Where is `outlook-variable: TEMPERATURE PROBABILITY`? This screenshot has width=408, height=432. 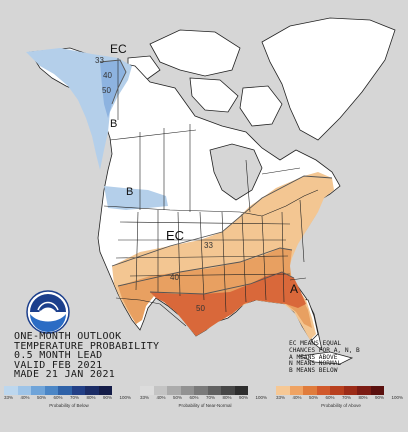
outlook-variable: TEMPERATURE PROBABILITY is located at coordinates (87, 346).